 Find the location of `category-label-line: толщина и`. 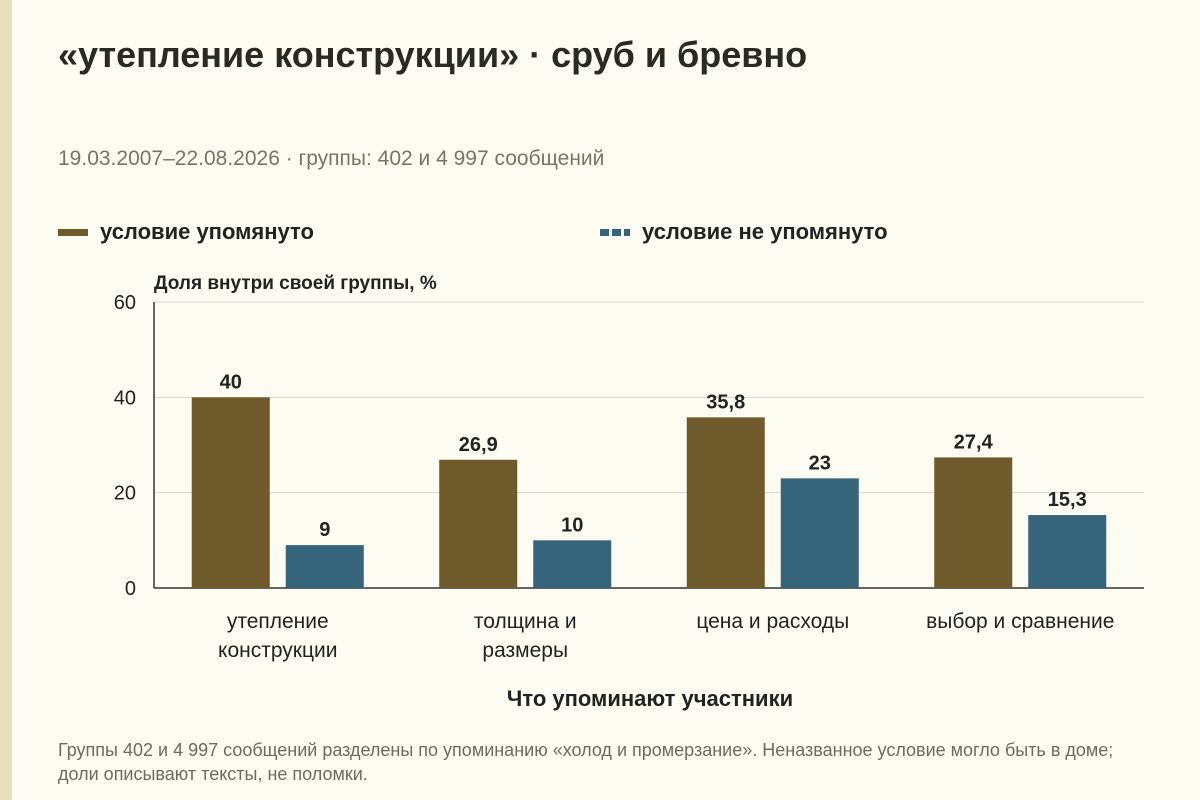

category-label-line: толщина и is located at coordinates (525, 621).